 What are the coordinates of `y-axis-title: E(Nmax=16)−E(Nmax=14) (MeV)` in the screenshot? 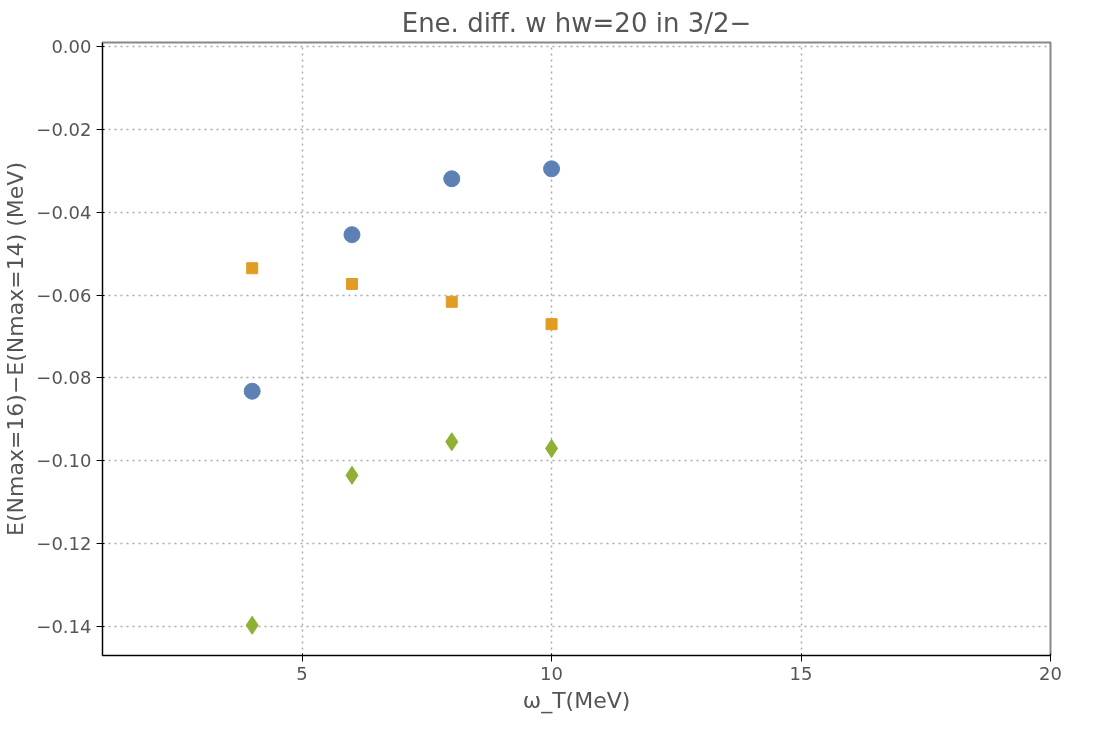 It's located at (16, 349).